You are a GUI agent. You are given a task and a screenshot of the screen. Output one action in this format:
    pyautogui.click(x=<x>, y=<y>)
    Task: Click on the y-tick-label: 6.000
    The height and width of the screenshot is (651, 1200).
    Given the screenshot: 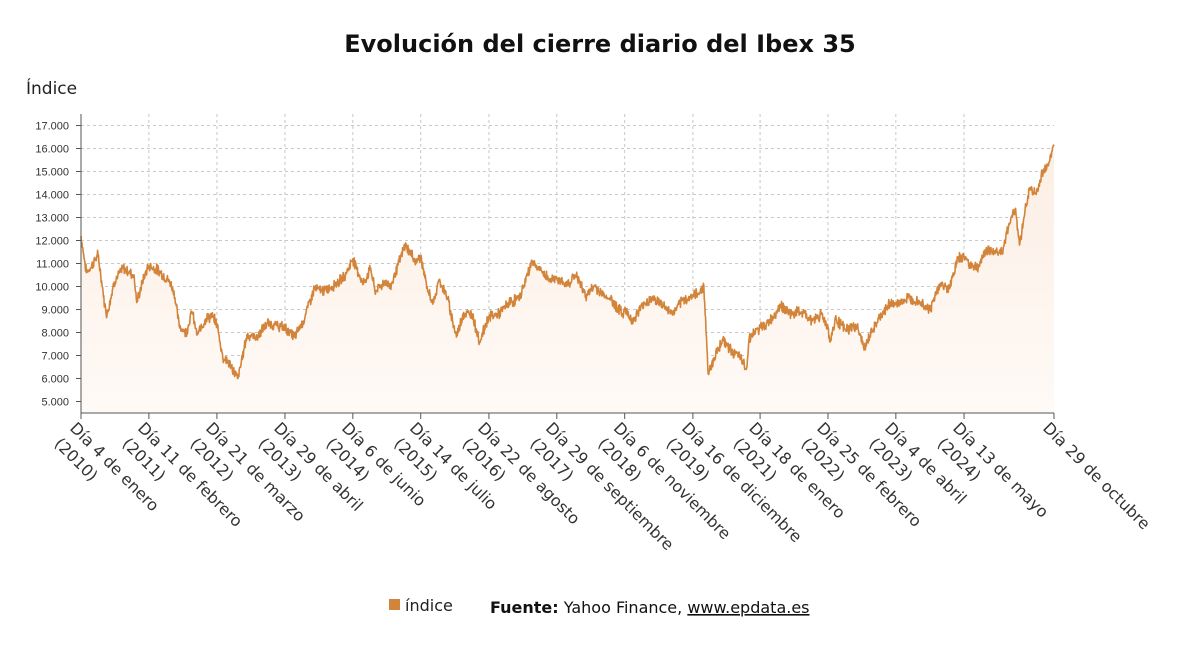 What is the action you would take?
    pyautogui.click(x=55, y=380)
    